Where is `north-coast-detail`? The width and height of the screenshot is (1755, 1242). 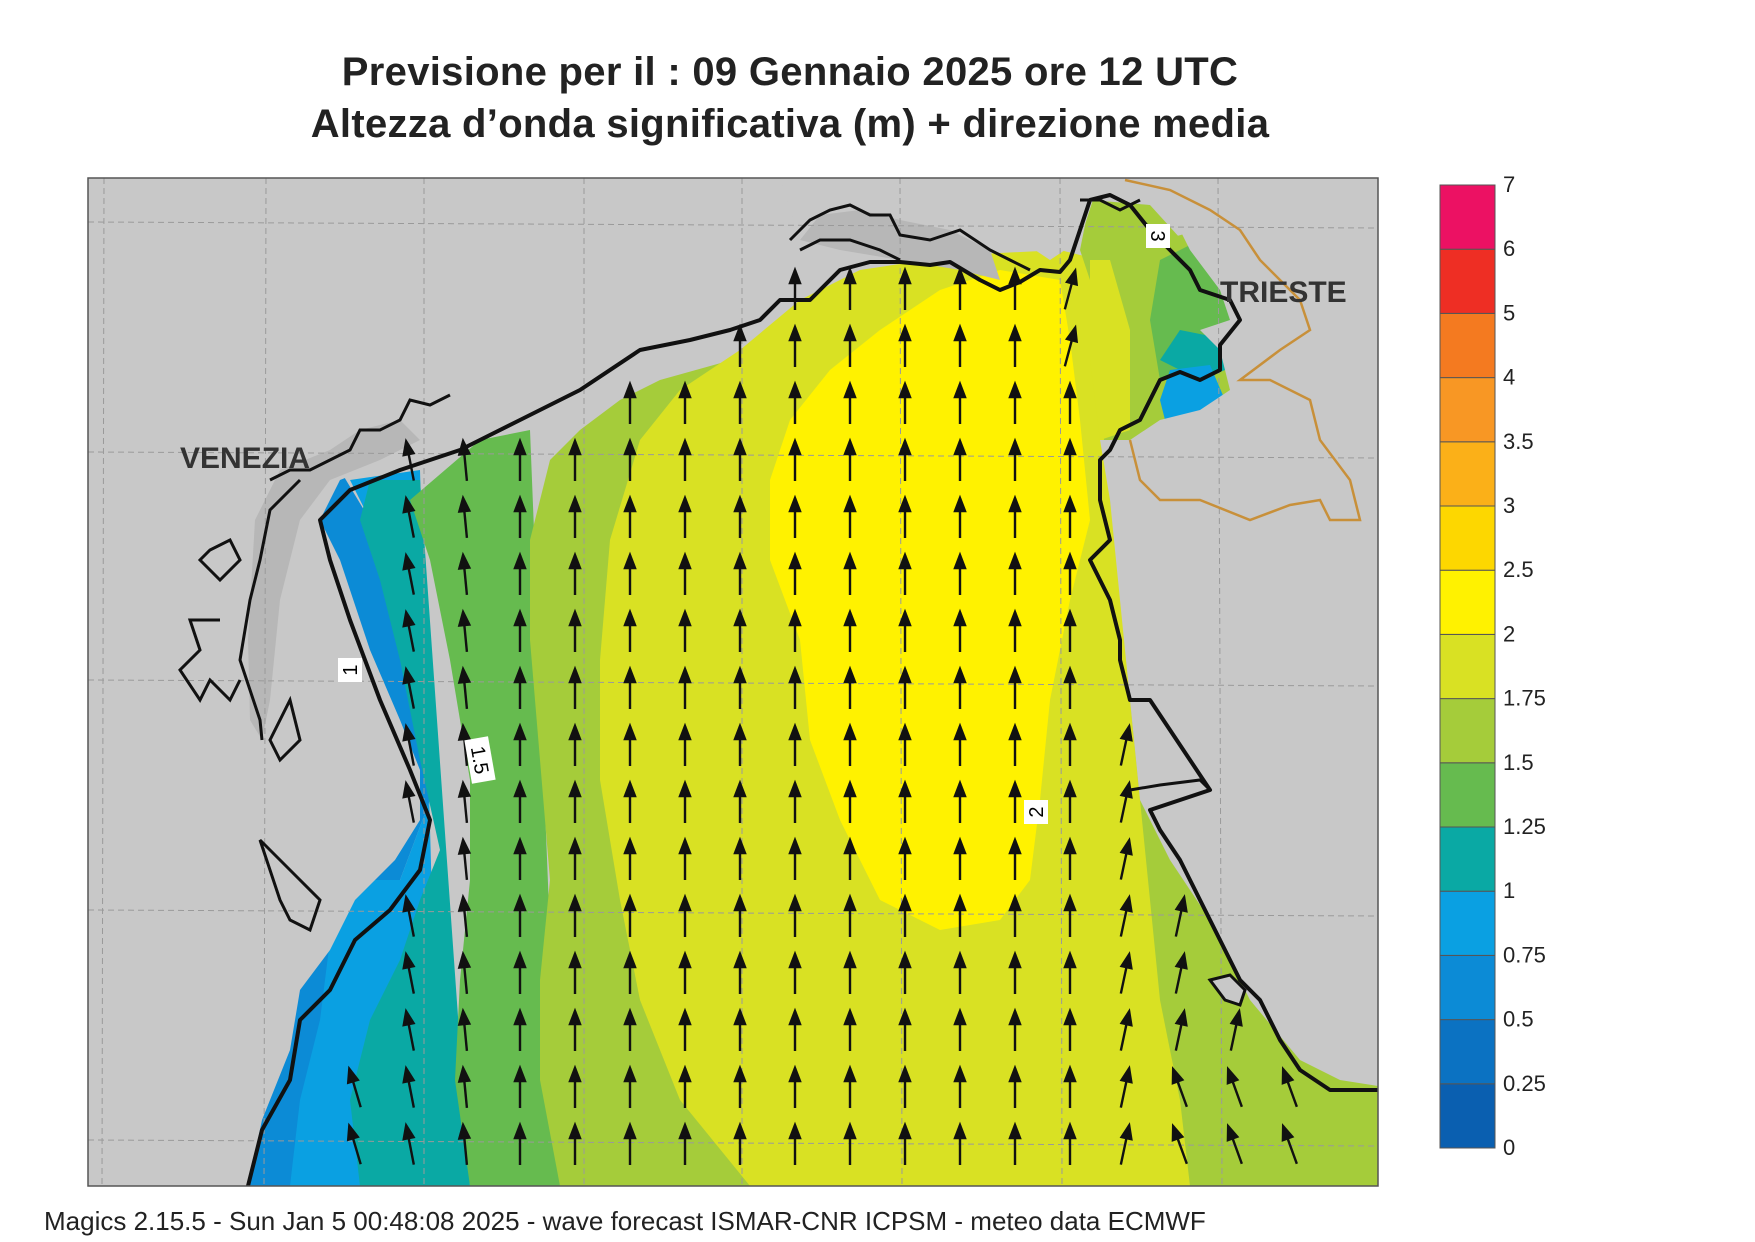 north-coast-detail is located at coordinates (964, 235).